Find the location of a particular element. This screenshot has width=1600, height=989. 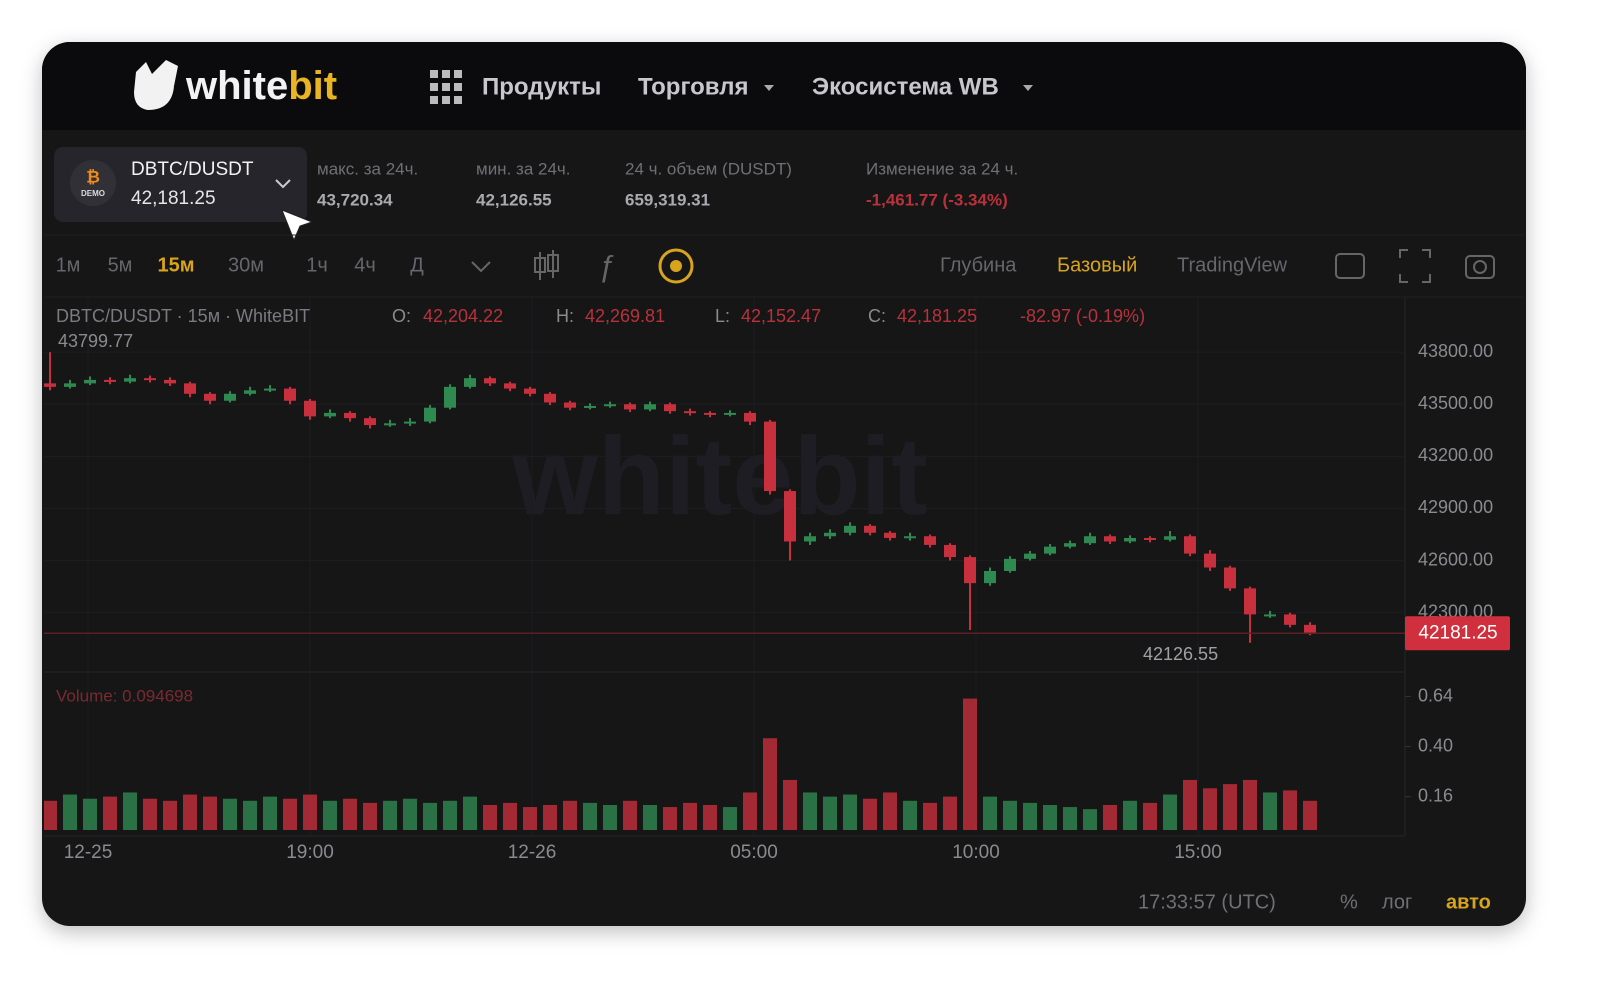

scale-option: авто is located at coordinates (1468, 902).